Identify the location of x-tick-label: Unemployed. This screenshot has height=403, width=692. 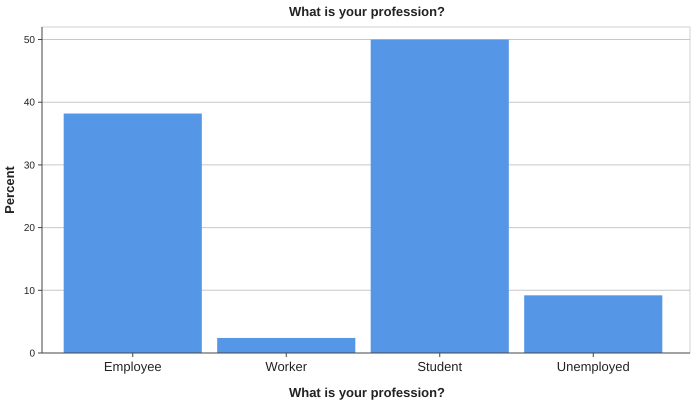
(593, 366).